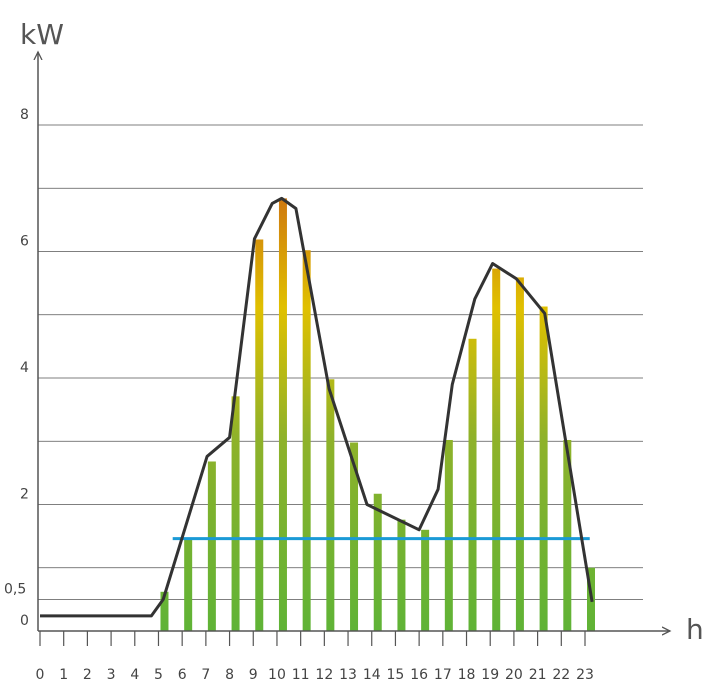  I want to click on x-tick-label: 7, so click(205, 674).